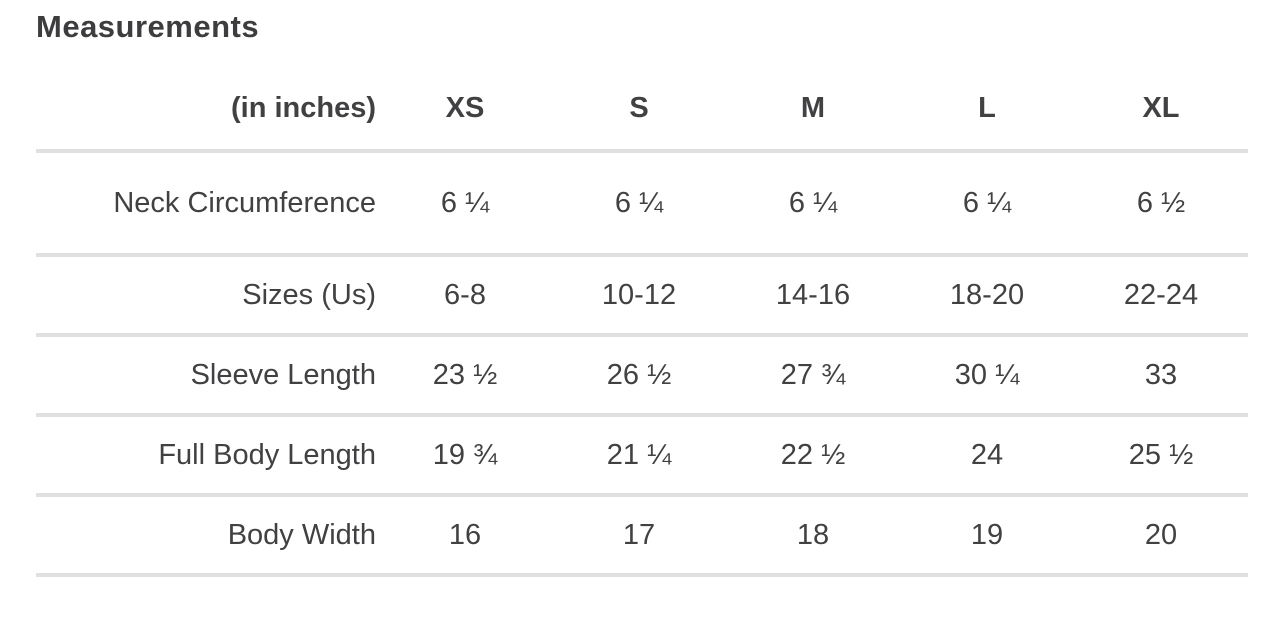 This screenshot has height=637, width=1284. Describe the element at coordinates (813, 294) in the screenshot. I see `value-cell: 14-16` at that location.